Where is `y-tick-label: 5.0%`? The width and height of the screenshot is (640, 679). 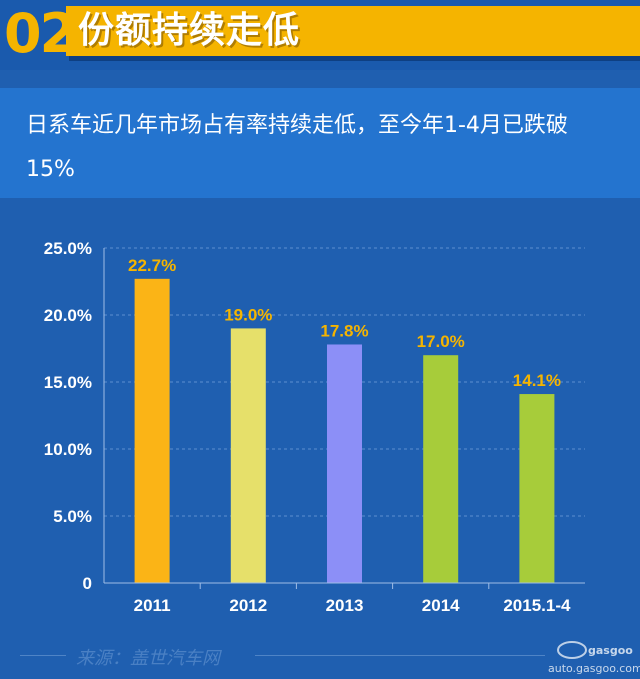 y-tick-label: 5.0% is located at coordinates (72, 516).